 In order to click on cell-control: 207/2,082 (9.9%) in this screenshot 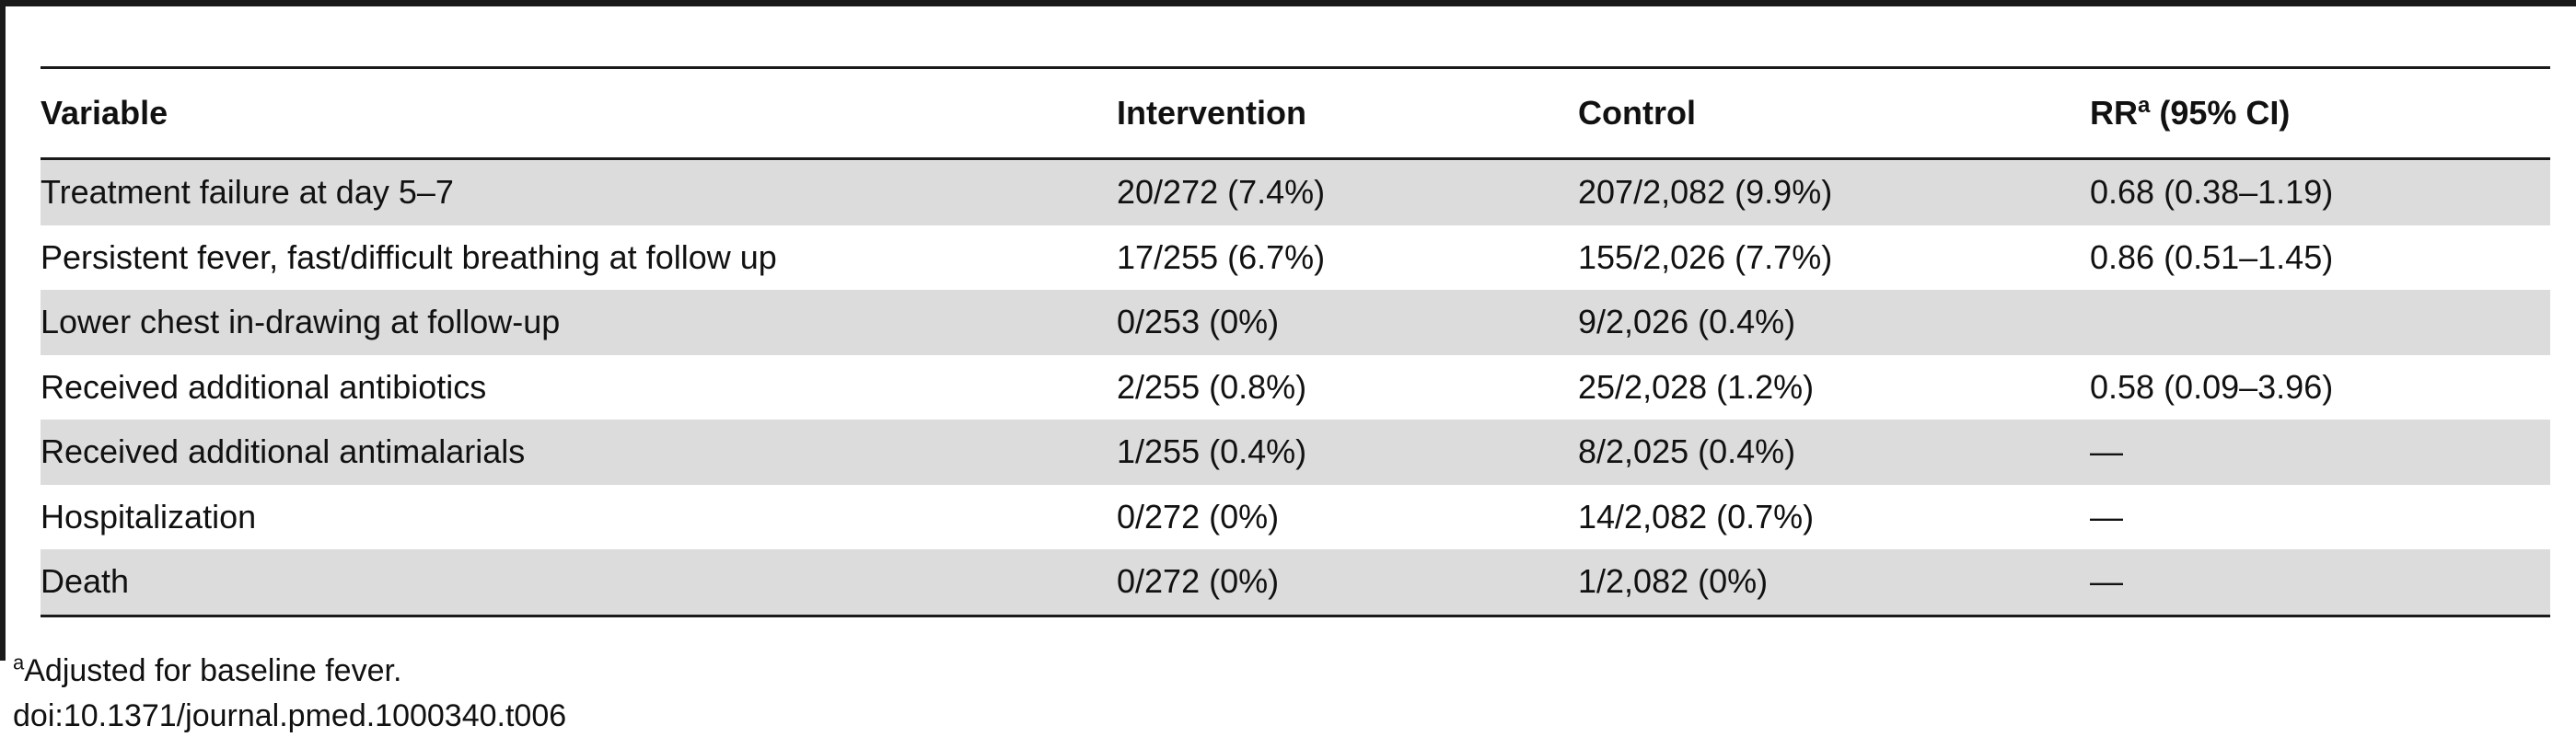, I will do `click(1705, 193)`.